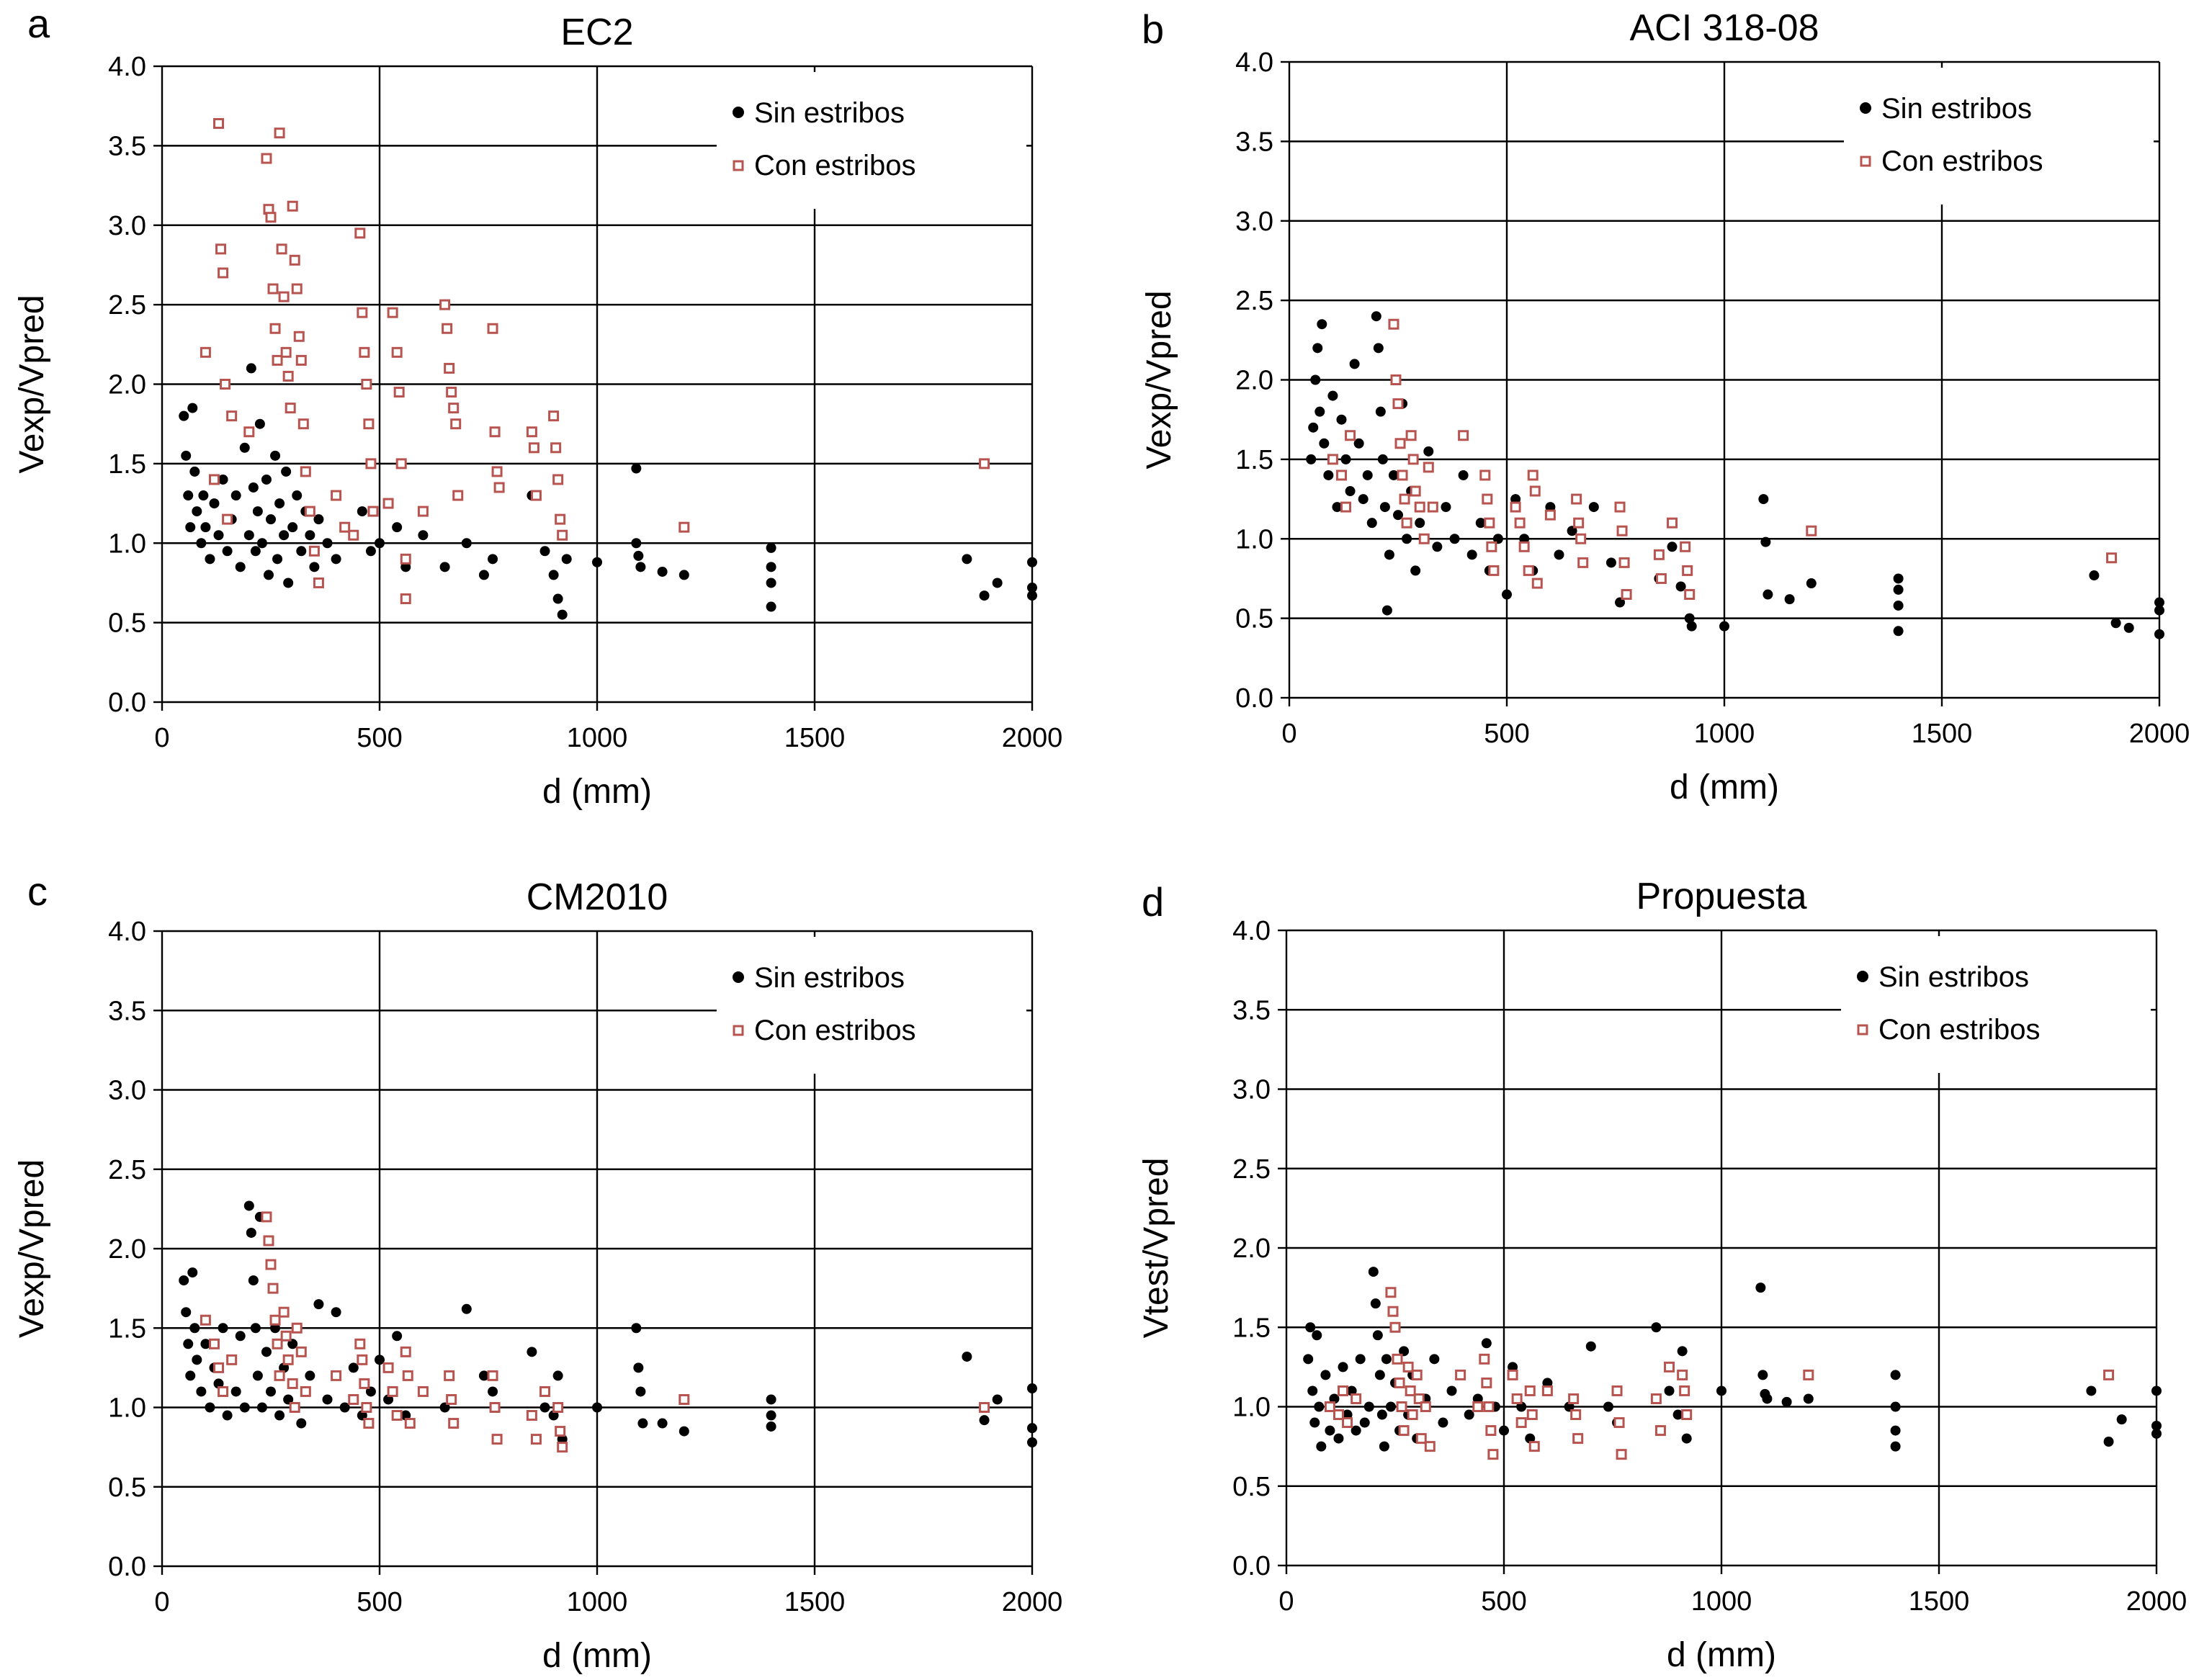 Image resolution: width=2199 pixels, height=1680 pixels. What do you see at coordinates (127, 1488) in the screenshot?
I see `y-tick-label: 0.5` at bounding box center [127, 1488].